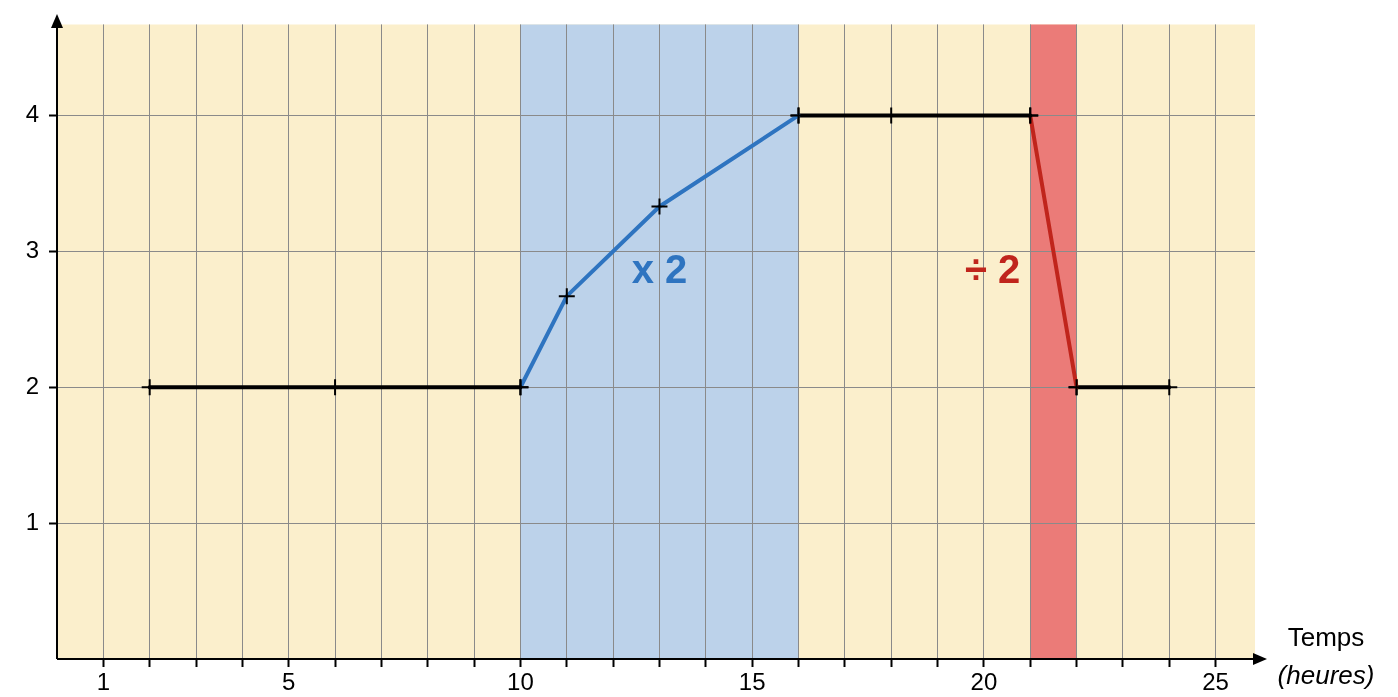 This screenshot has width=1398, height=697. Describe the element at coordinates (659, 268) in the screenshot. I see `band-label: x 2` at that location.